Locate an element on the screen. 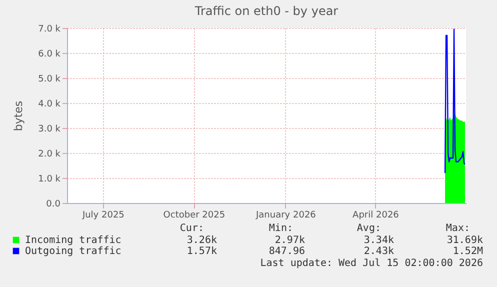  y-axis-title: bytes is located at coordinates (19, 116).